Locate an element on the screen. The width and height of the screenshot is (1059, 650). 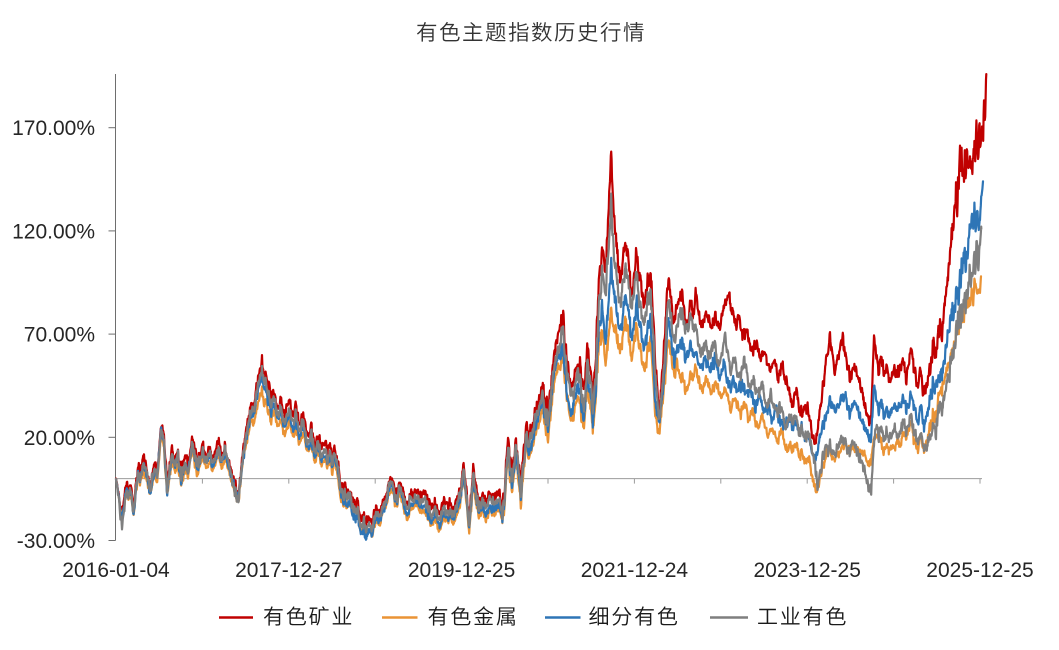
svg-text: 2021-12-24 is located at coordinates (635, 570).